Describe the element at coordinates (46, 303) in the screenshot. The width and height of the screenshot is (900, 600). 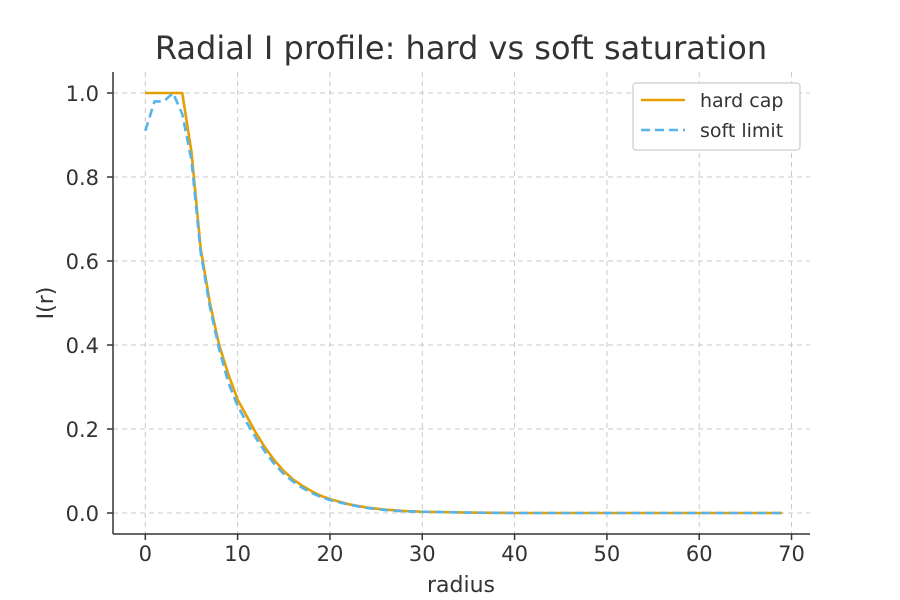
I see `y-axis-label: I(r)` at that location.